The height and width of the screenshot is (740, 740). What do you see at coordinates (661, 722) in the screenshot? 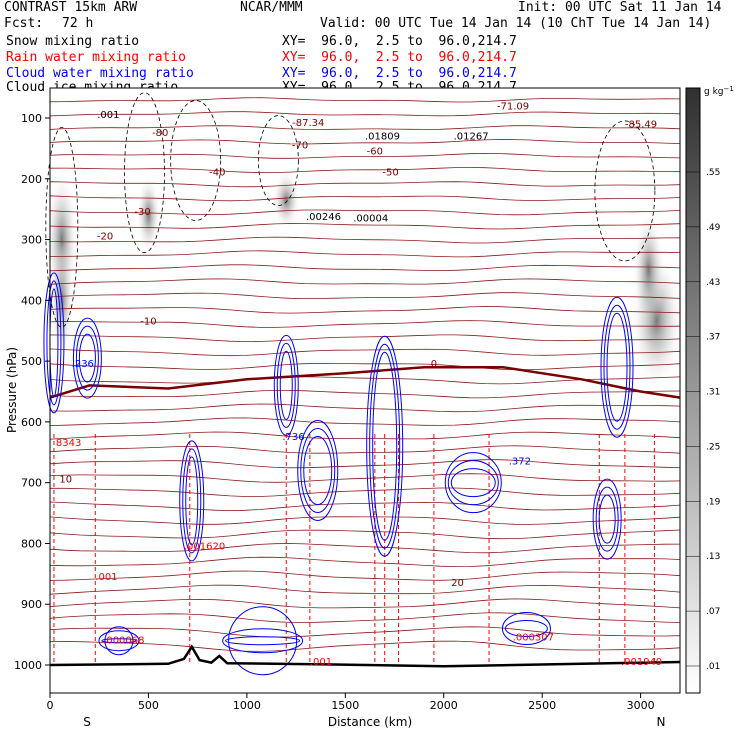
I see `endpoint-north: N` at bounding box center [661, 722].